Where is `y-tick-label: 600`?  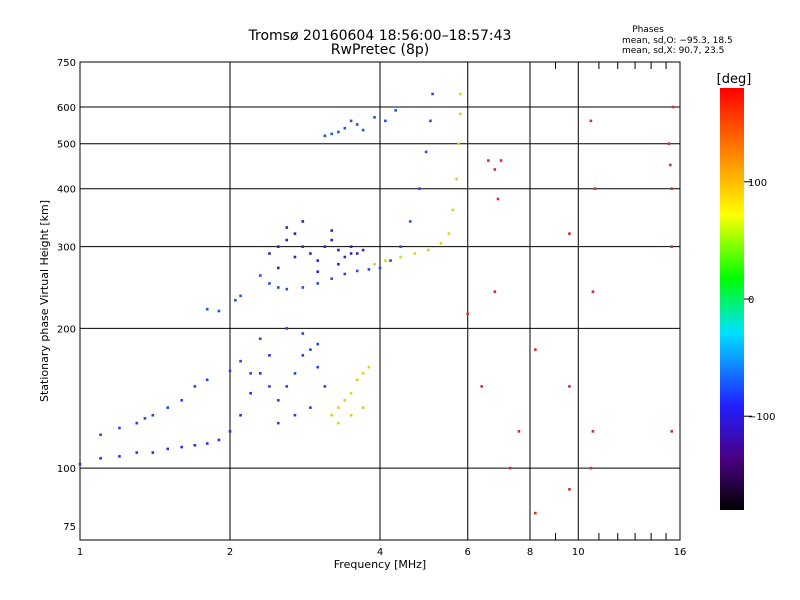 y-tick-label: 600 is located at coordinates (66, 108).